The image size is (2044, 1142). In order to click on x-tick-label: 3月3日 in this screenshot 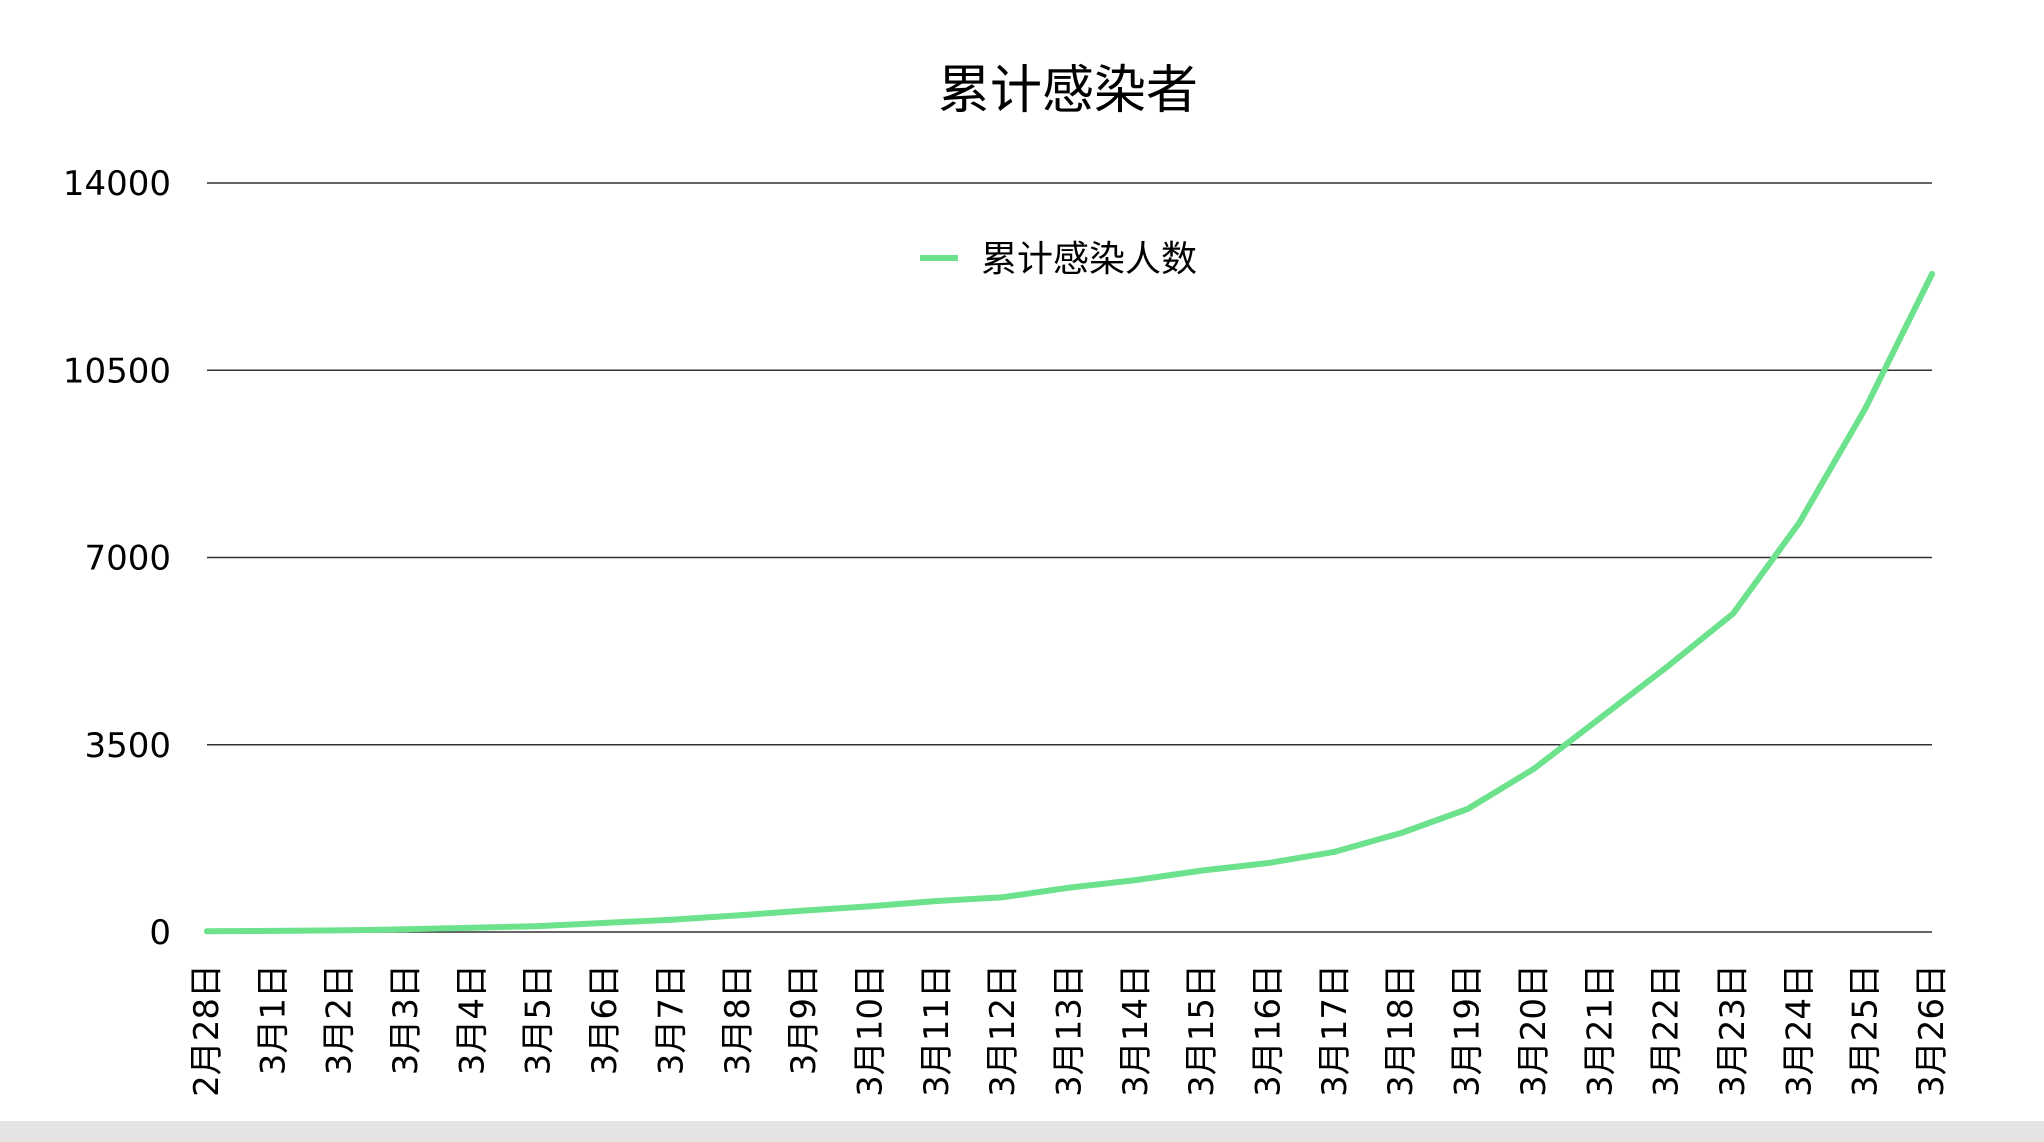, I will do `click(406, 1019)`.